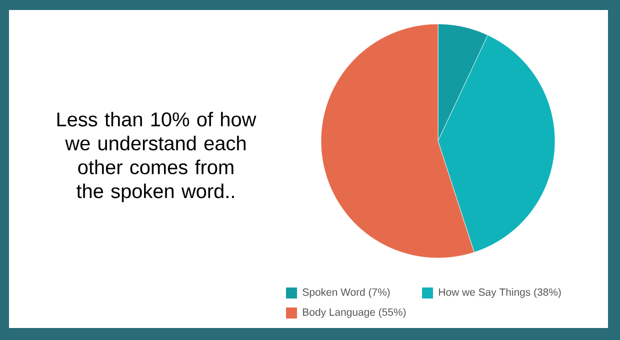 This screenshot has width=620, height=340. I want to click on legend-label: Spoken Word (7%), so click(346, 293).